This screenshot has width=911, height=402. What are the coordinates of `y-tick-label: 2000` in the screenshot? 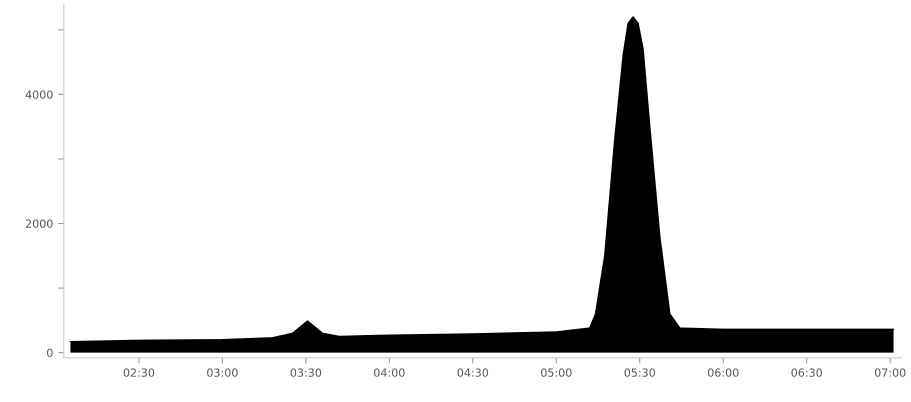 It's located at (39, 223).